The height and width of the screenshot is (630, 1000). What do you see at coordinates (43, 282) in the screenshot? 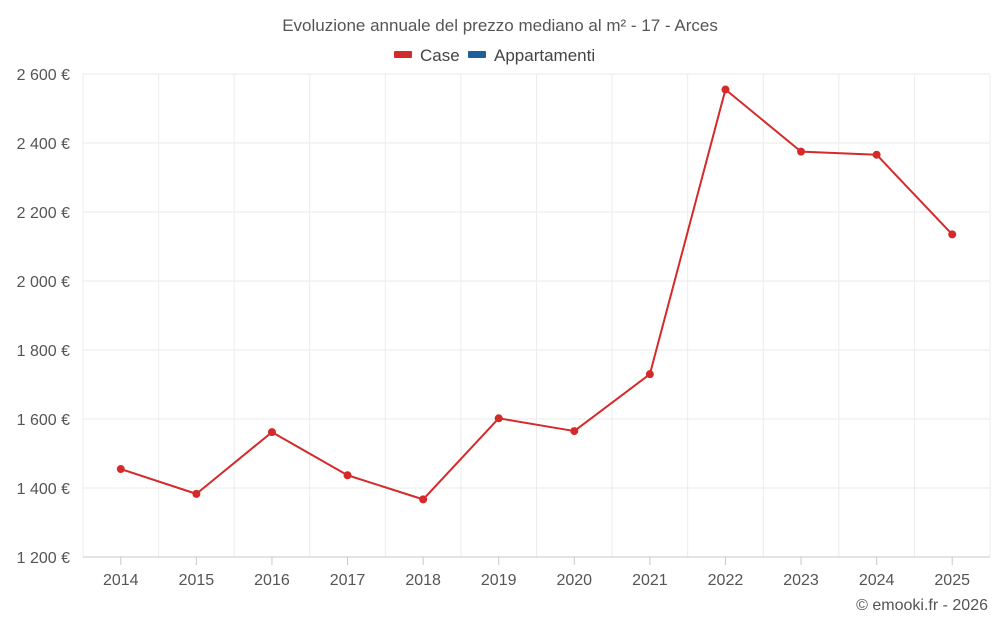
I see `y-tick-label: 2 000 €` at bounding box center [43, 282].